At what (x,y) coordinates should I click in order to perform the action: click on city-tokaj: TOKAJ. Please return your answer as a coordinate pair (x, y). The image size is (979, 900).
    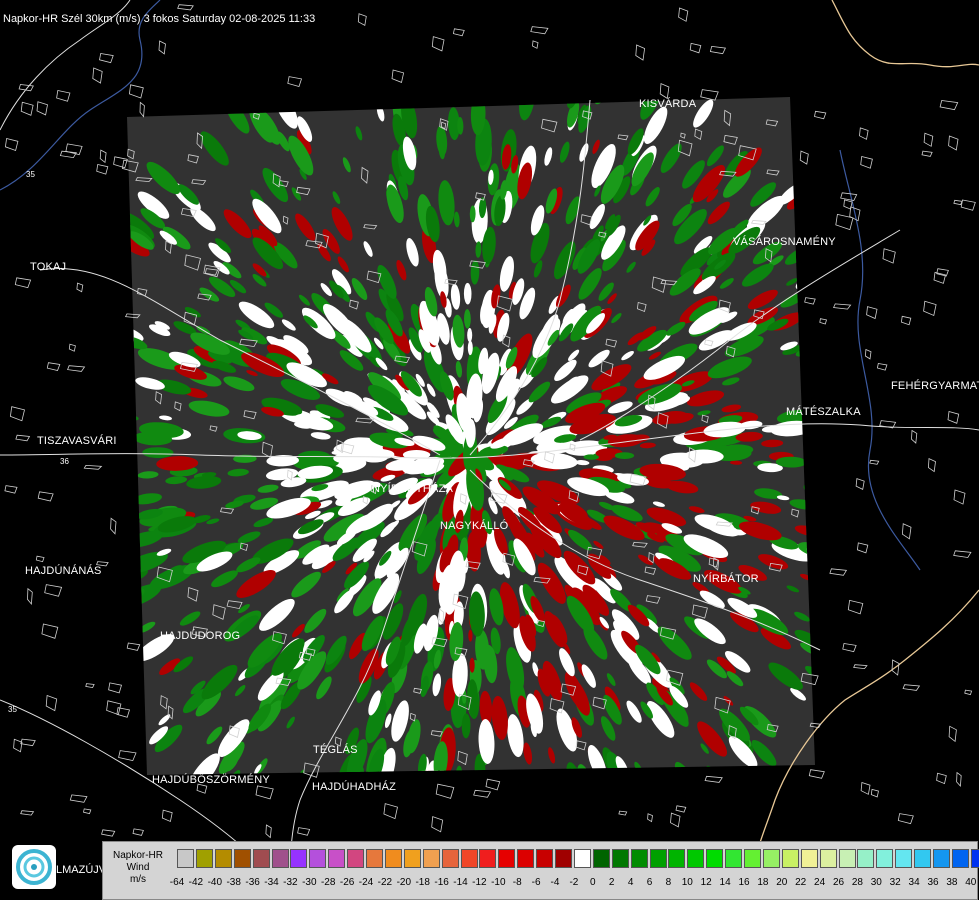
    Looking at the image, I should click on (48, 267).